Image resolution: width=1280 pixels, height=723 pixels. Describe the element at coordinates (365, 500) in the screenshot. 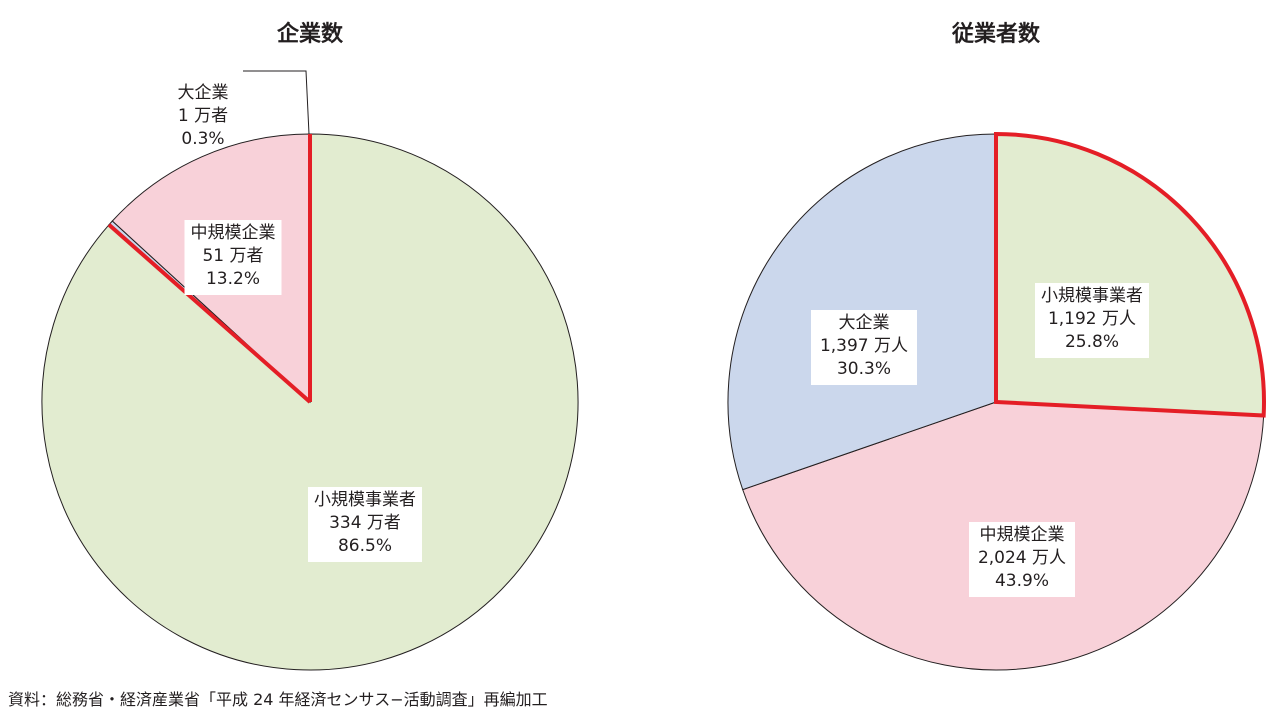

I see `slice-label-name-0-0: 小規模事業者` at that location.